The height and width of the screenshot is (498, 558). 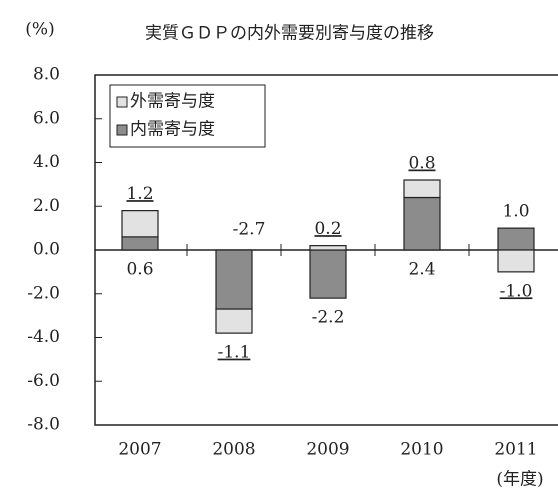 I want to click on y-tick-label: 4.0, so click(x=46, y=162).